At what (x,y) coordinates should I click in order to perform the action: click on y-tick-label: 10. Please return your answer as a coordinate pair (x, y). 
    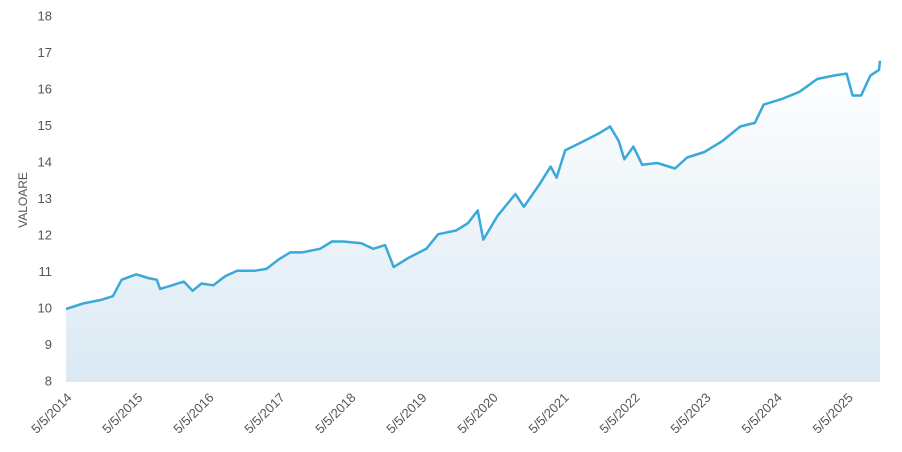
    Looking at the image, I should click on (45, 307).